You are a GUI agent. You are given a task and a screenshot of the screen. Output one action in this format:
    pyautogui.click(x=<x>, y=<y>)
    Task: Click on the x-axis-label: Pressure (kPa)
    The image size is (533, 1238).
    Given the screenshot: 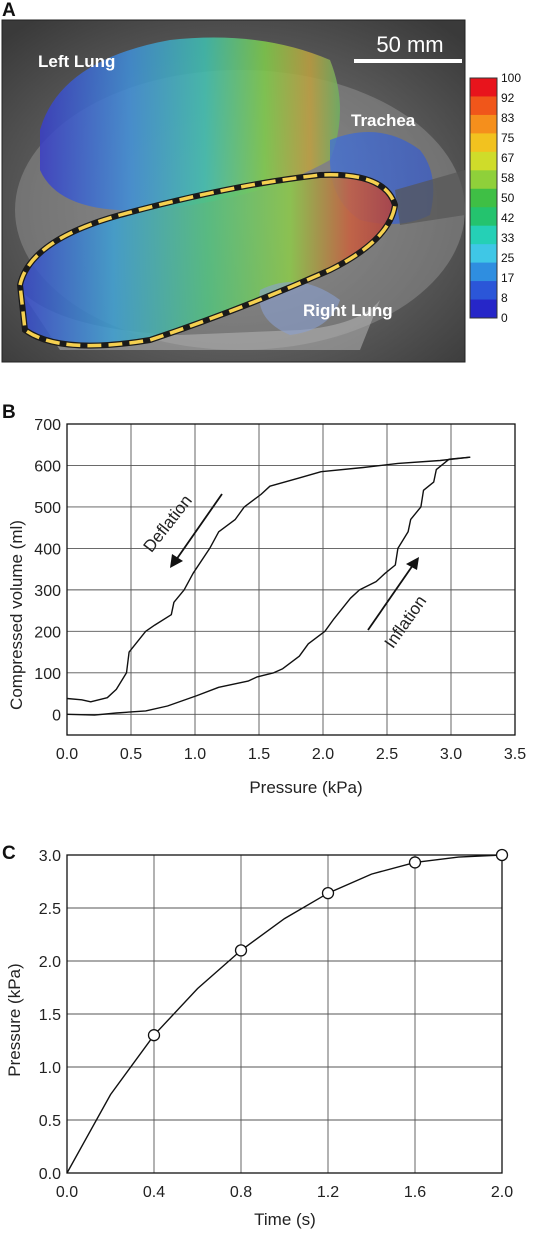 What is the action you would take?
    pyautogui.click(x=305, y=787)
    